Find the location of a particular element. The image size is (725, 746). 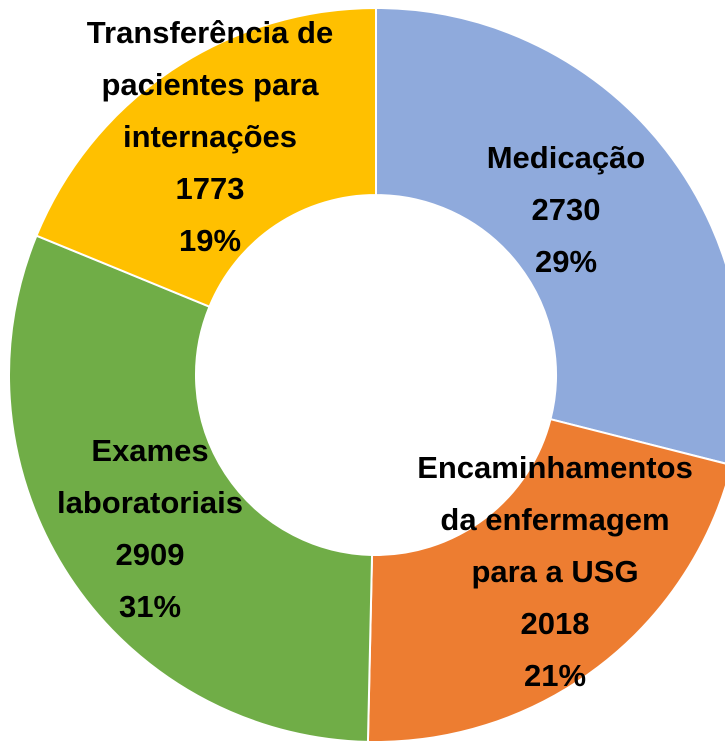

value-label: 2909 is located at coordinates (150, 554).